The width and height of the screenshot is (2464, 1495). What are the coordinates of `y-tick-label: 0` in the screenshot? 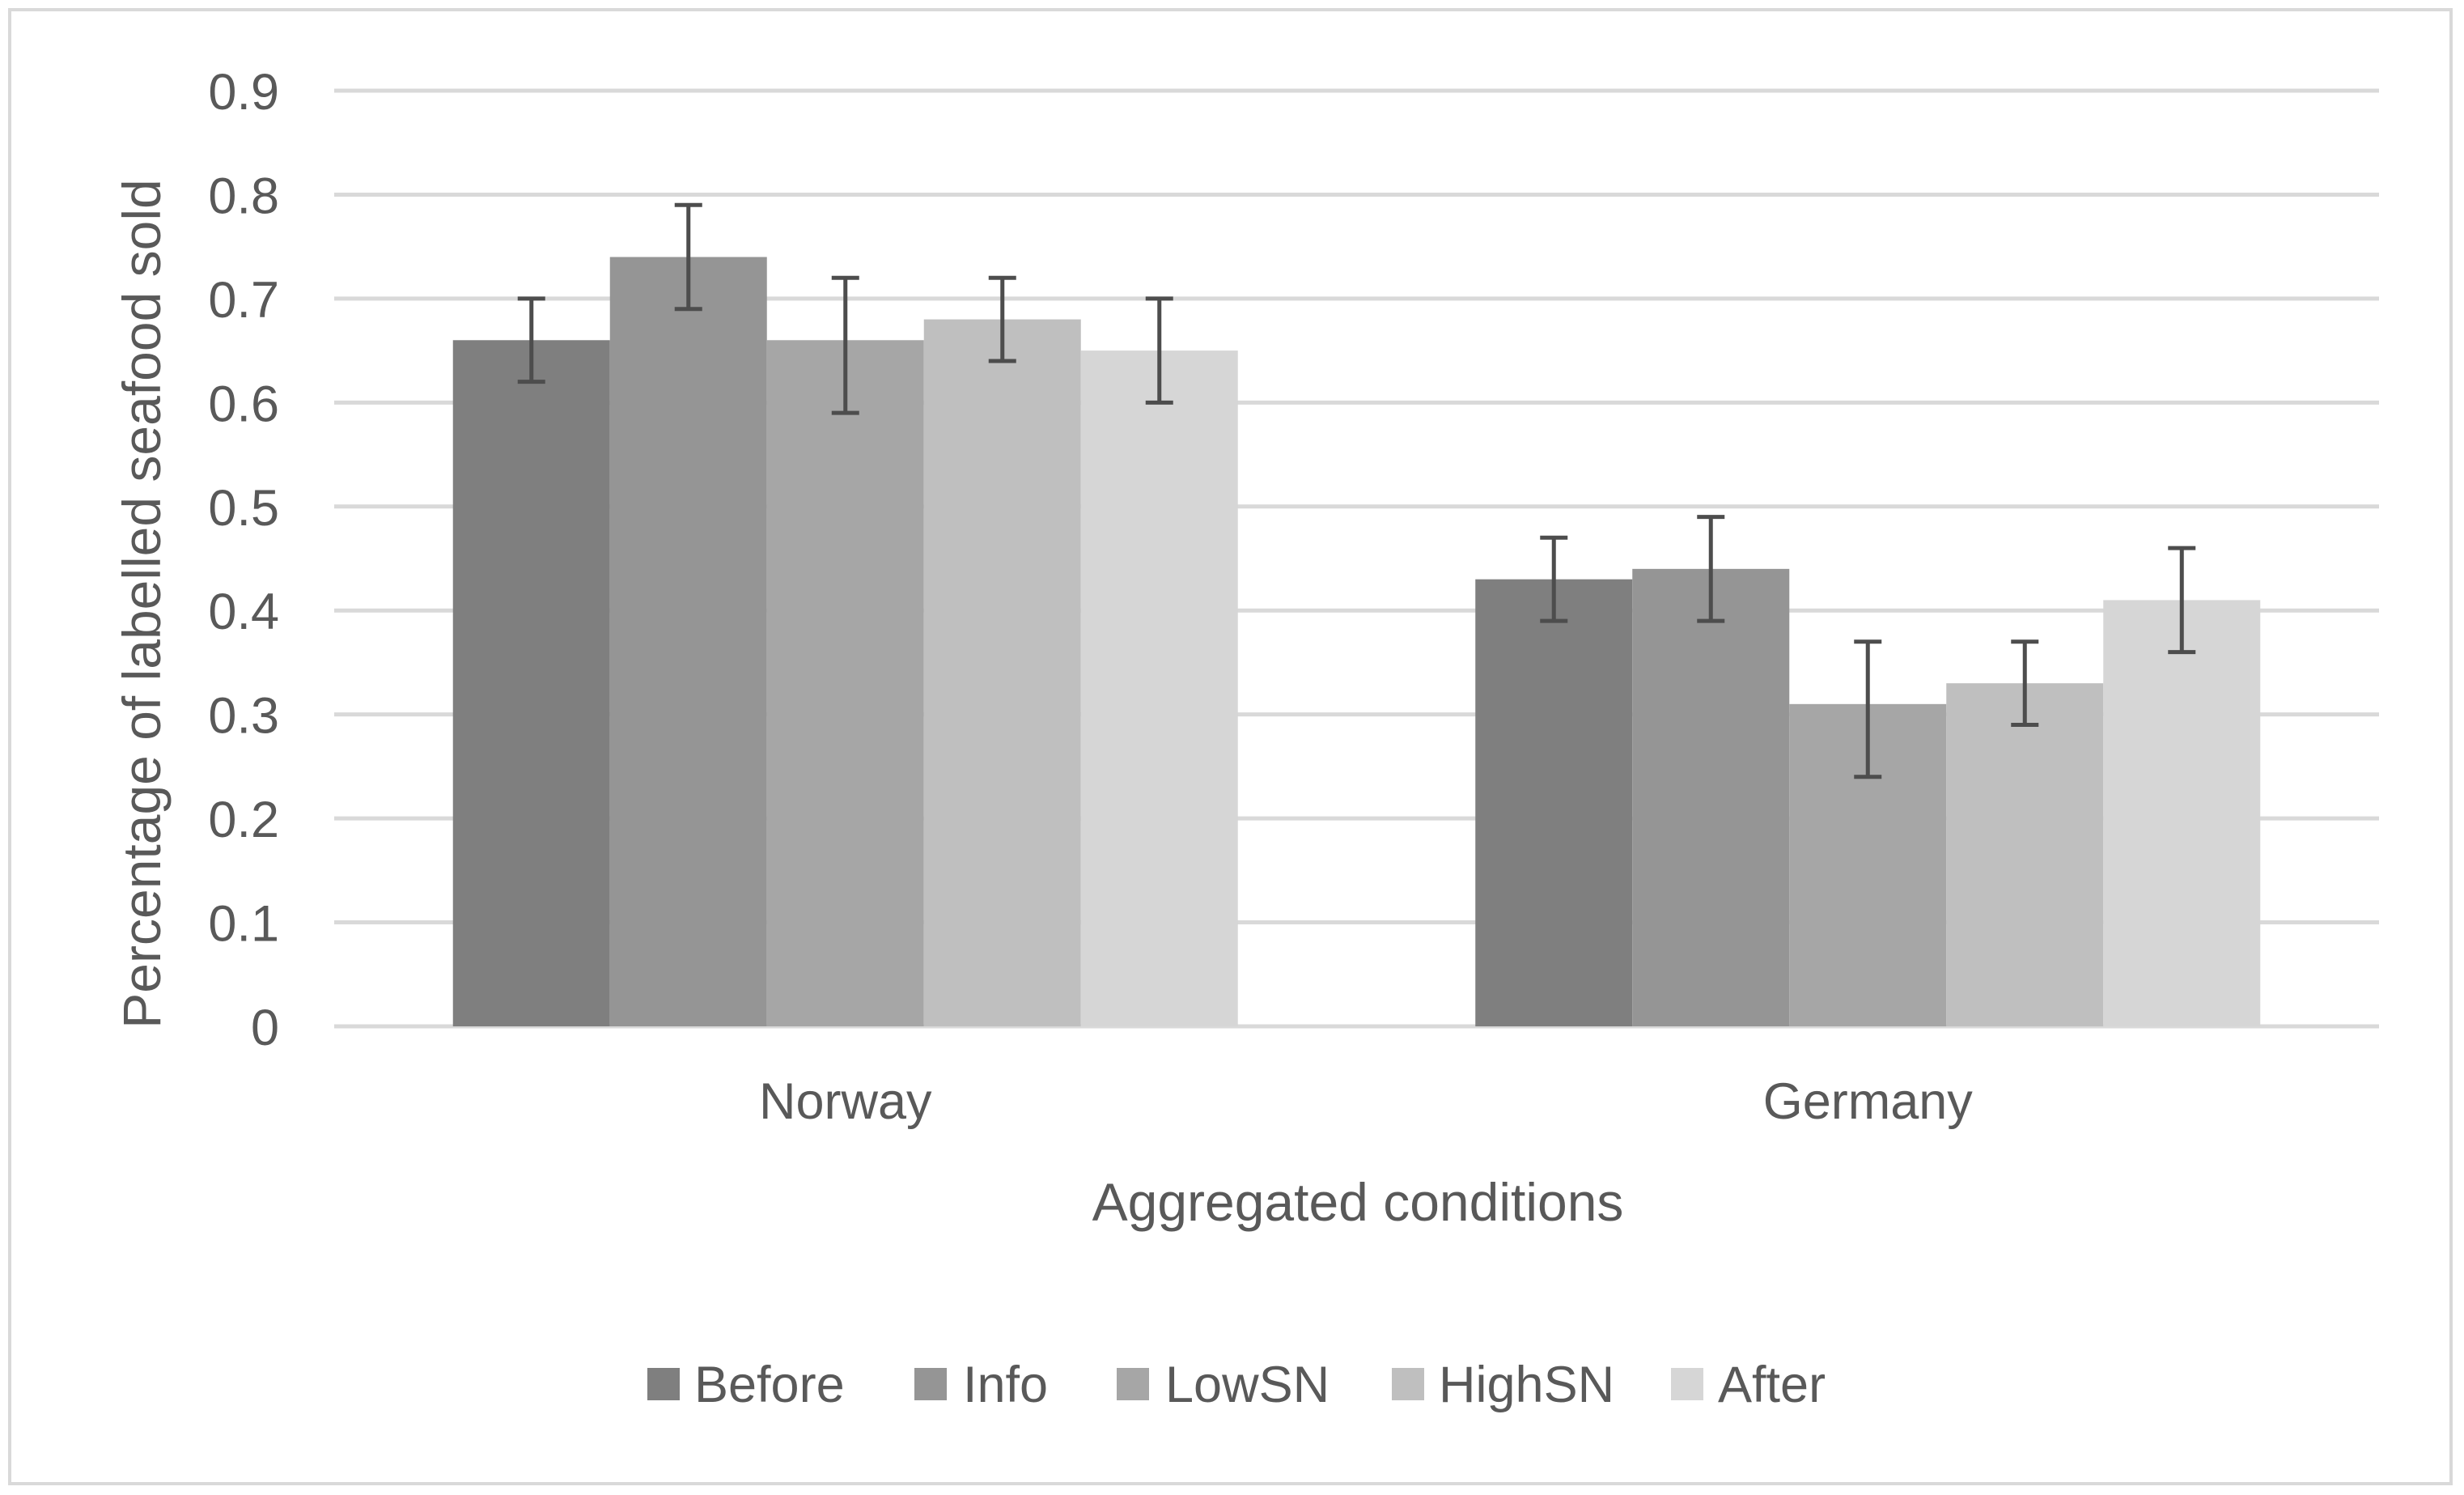 It's located at (265, 1028).